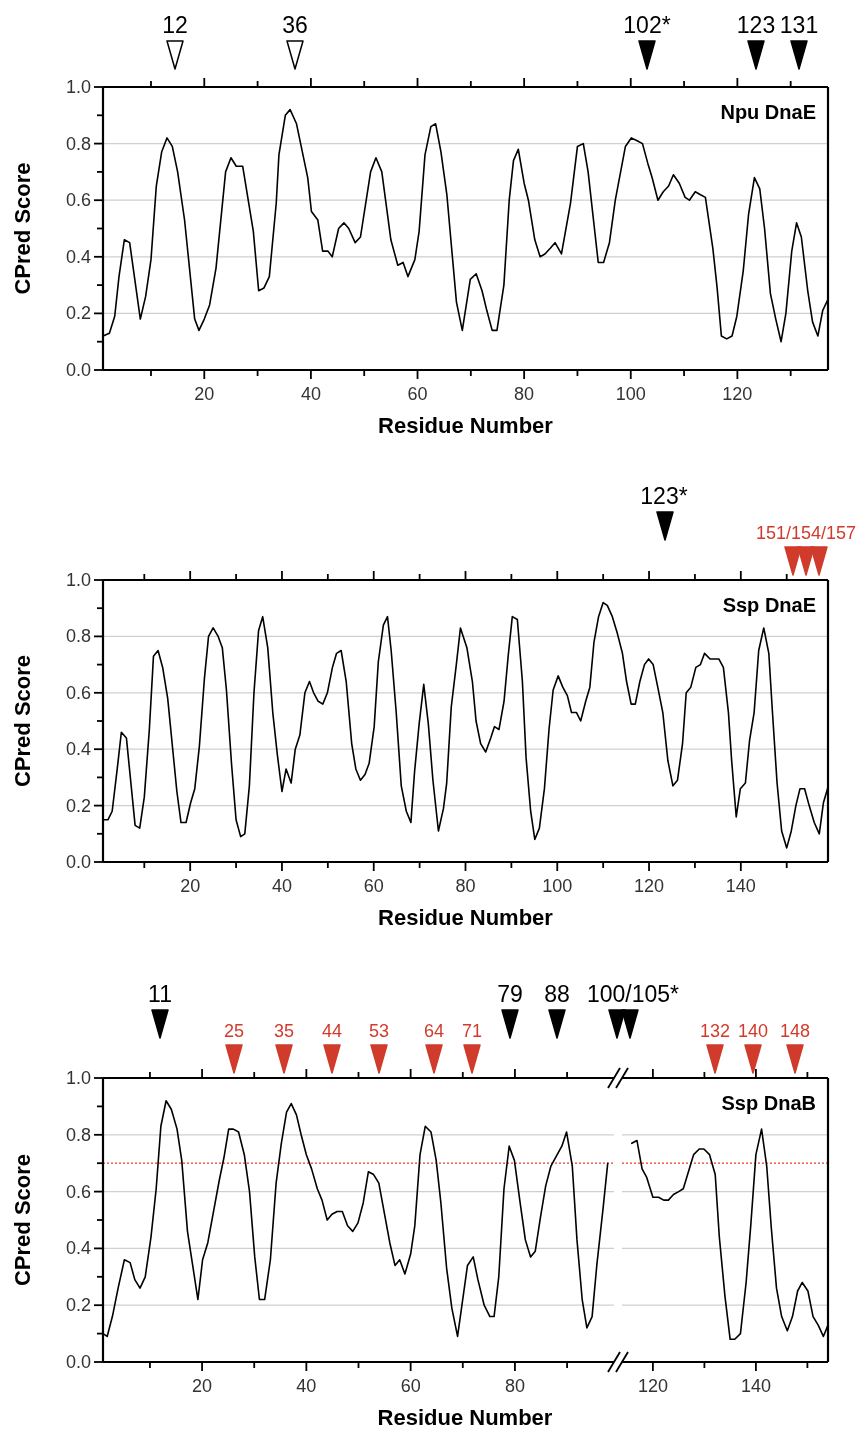  What do you see at coordinates (806, 533) in the screenshot?
I see `text: 151/154/157` at bounding box center [806, 533].